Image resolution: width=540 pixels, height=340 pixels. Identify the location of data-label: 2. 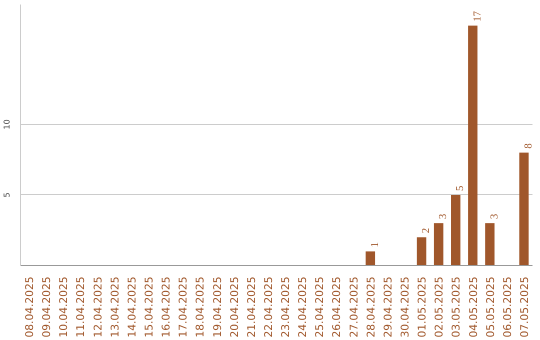
(426, 231).